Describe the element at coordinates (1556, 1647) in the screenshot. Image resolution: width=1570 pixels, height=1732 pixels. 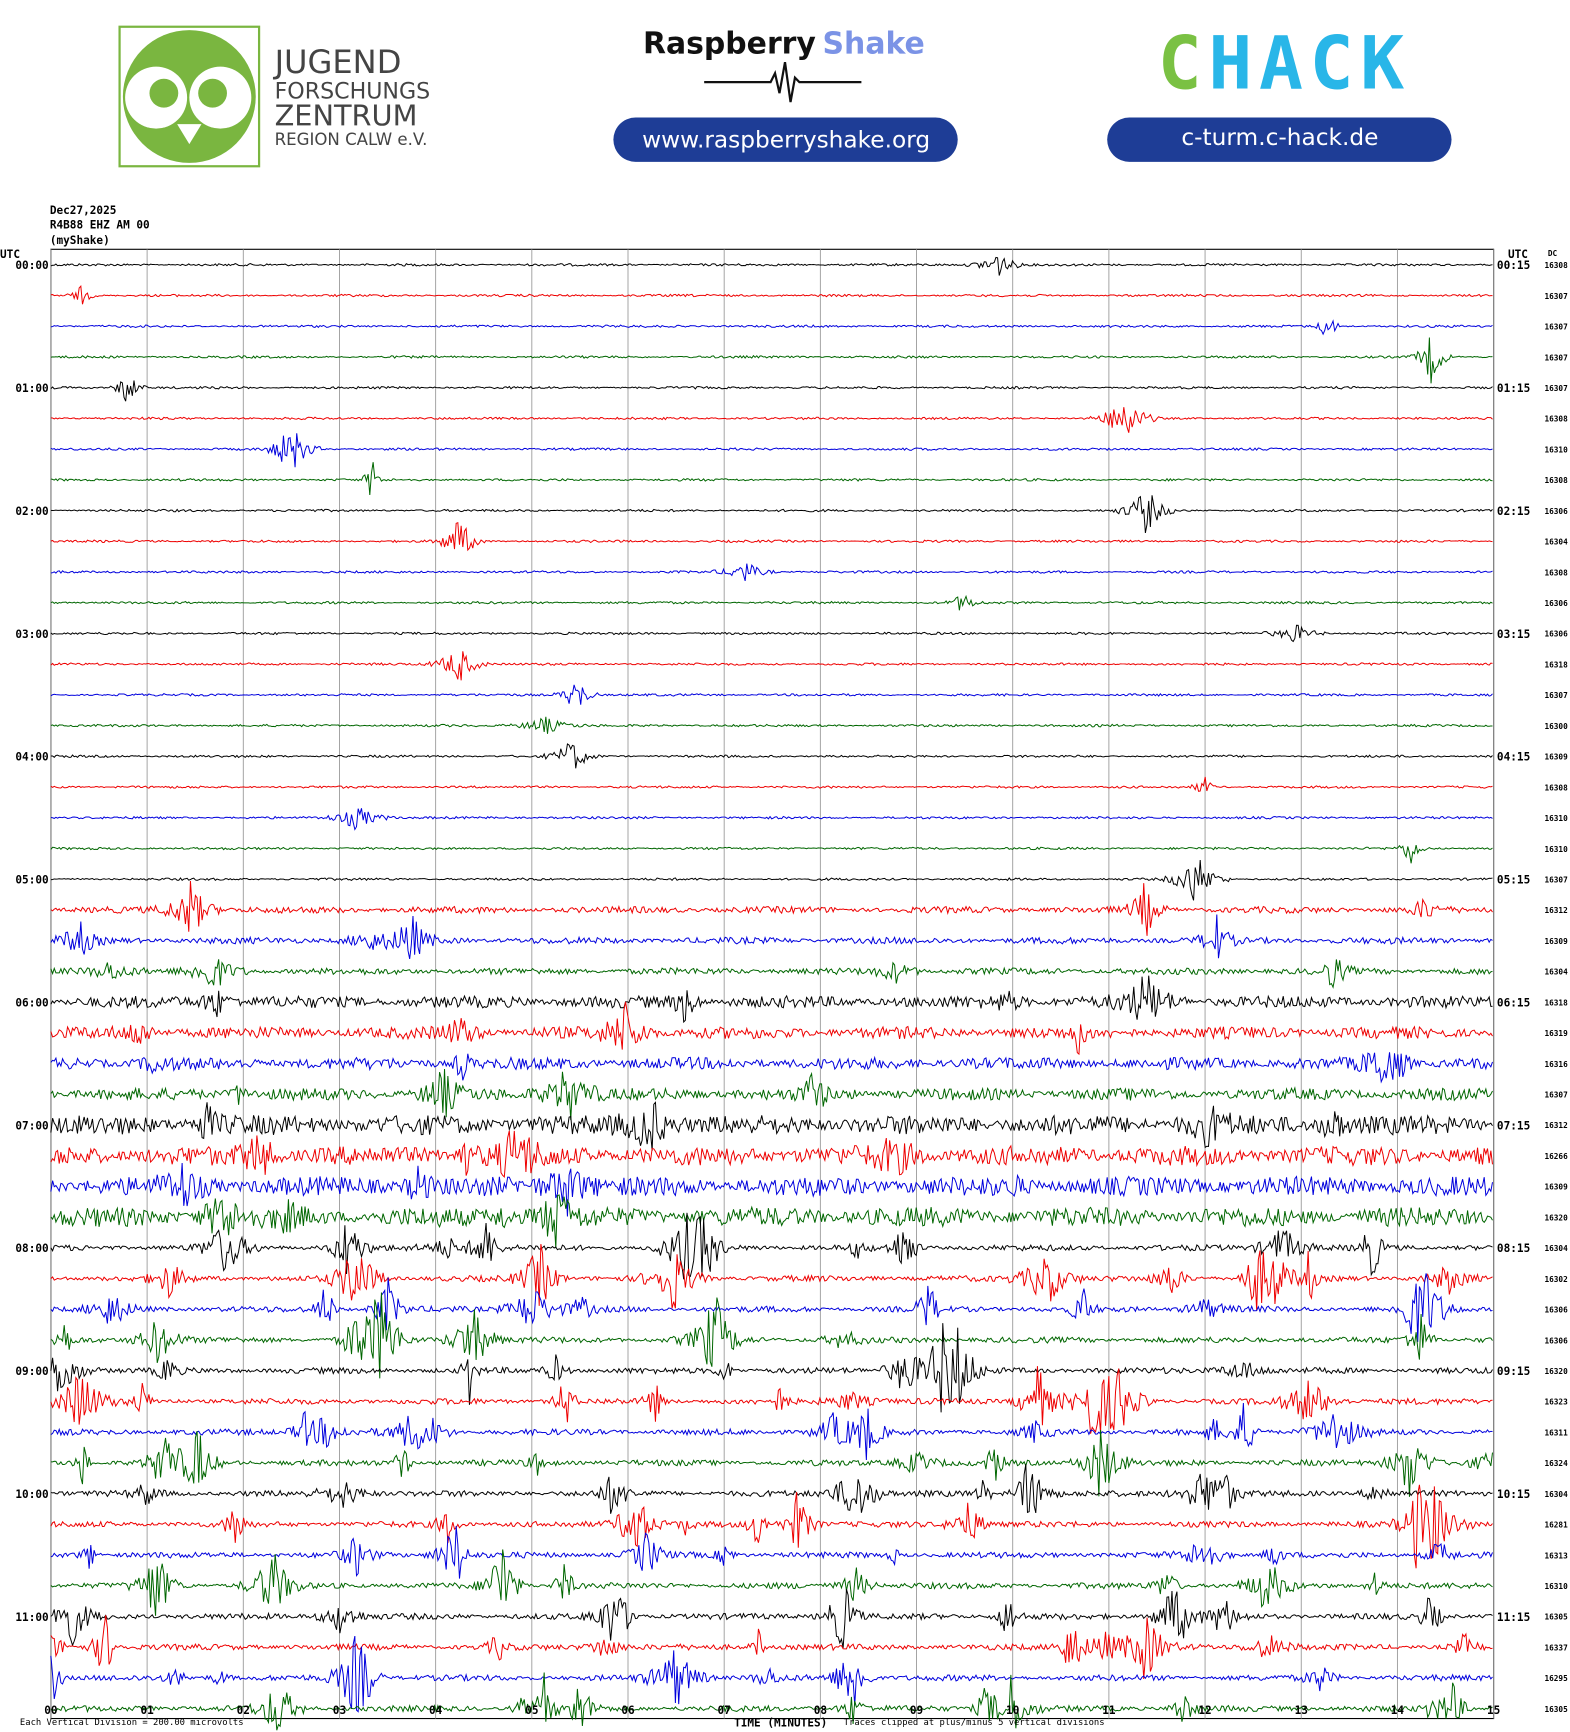
I see `dc-value: 16337` at that location.